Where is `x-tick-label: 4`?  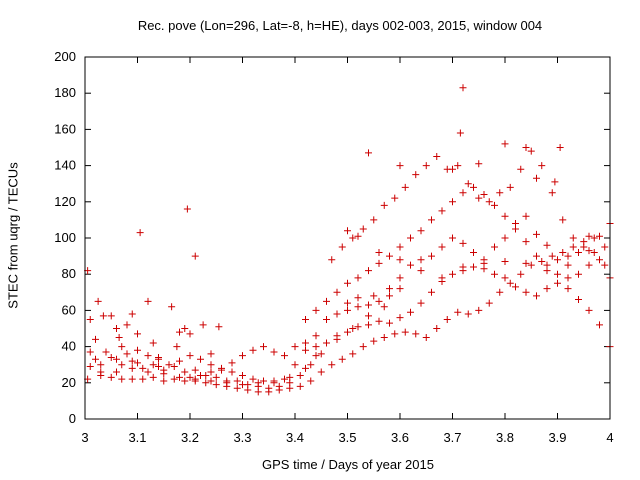 x-tick-label: 4 is located at coordinates (609, 437).